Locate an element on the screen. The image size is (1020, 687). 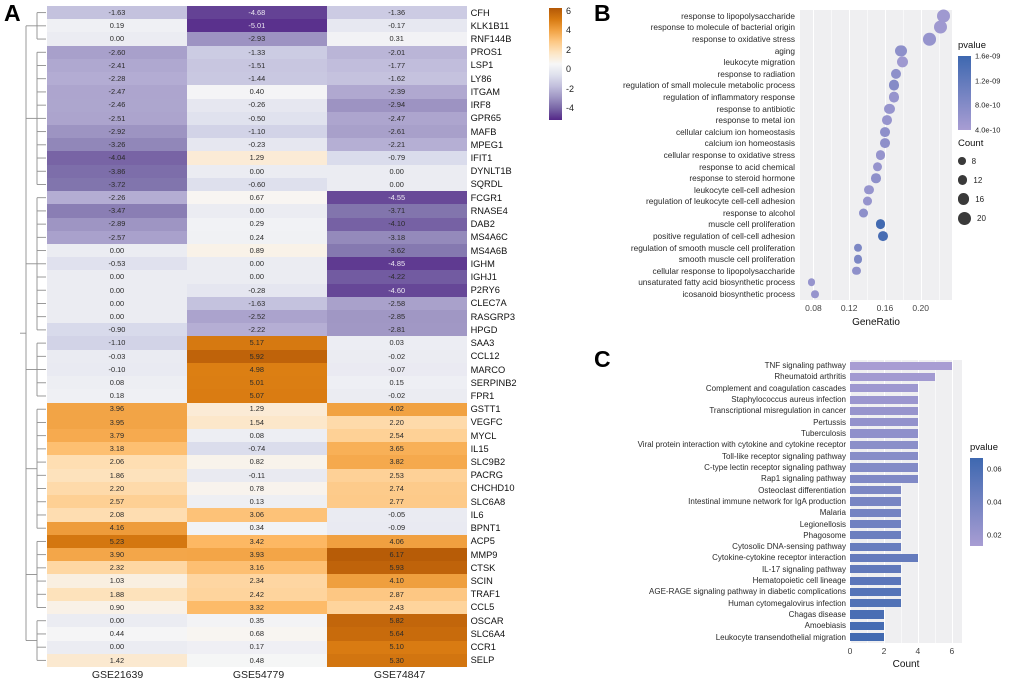
heatmap-cell: 4.02 is located at coordinates (396, 409).